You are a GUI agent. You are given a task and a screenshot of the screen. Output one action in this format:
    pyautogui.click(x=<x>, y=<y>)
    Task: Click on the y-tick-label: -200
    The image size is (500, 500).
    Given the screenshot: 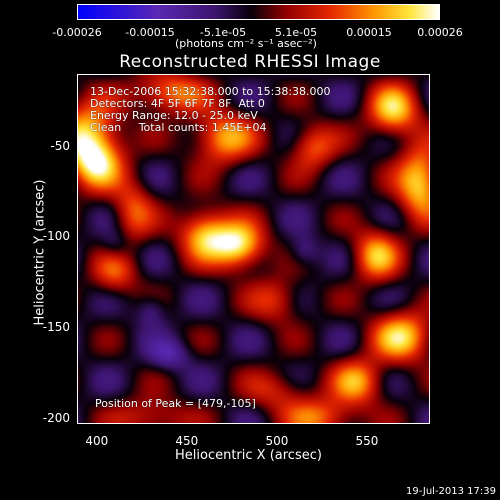 What is the action you would take?
    pyautogui.click(x=56, y=417)
    